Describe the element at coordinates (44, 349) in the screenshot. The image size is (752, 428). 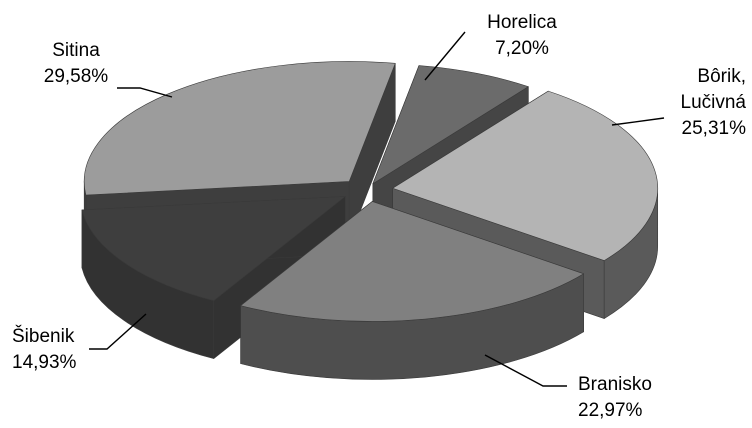
I see `slice-3-data-label: Šibenik 14,93%` at that location.